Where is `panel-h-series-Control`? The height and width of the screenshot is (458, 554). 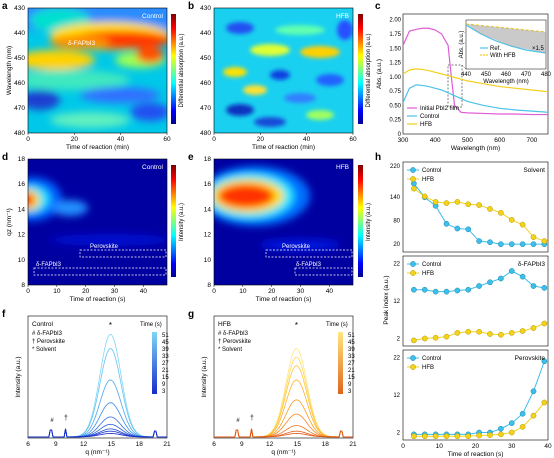 panel-h-series-Control is located at coordinates (479, 214).